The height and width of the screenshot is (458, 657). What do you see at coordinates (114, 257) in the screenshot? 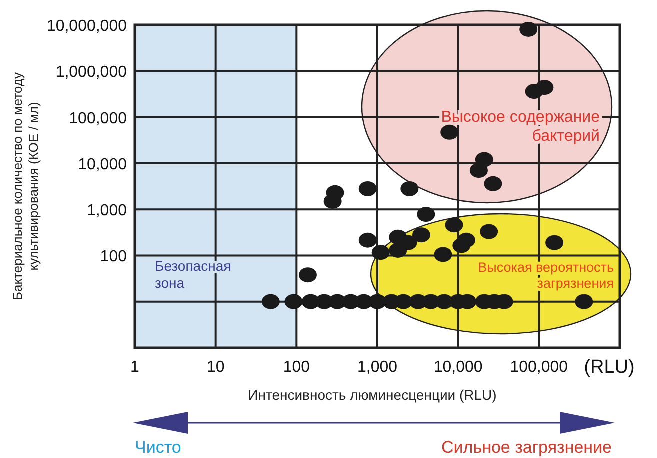
I see `y-tick-label: 100` at bounding box center [114, 257].